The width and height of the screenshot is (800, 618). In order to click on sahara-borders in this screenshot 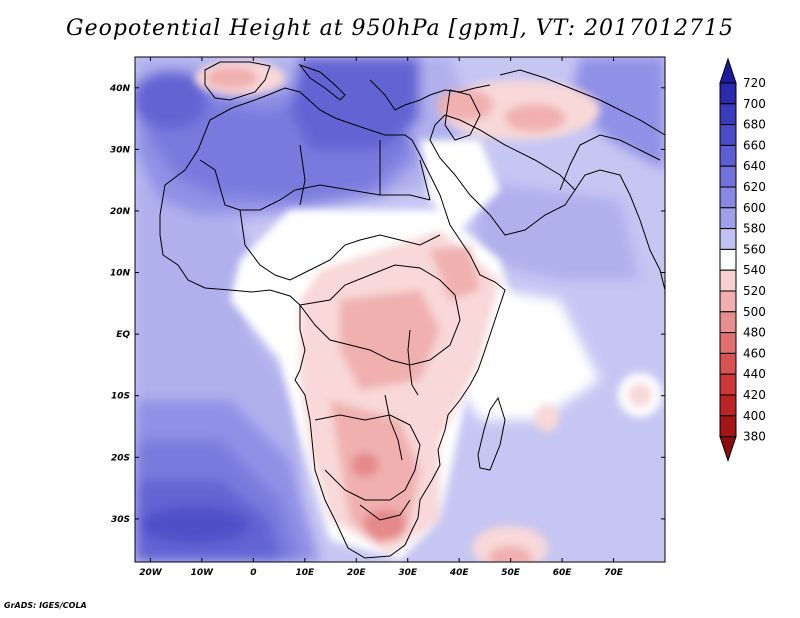, I will do `click(315, 185)`.